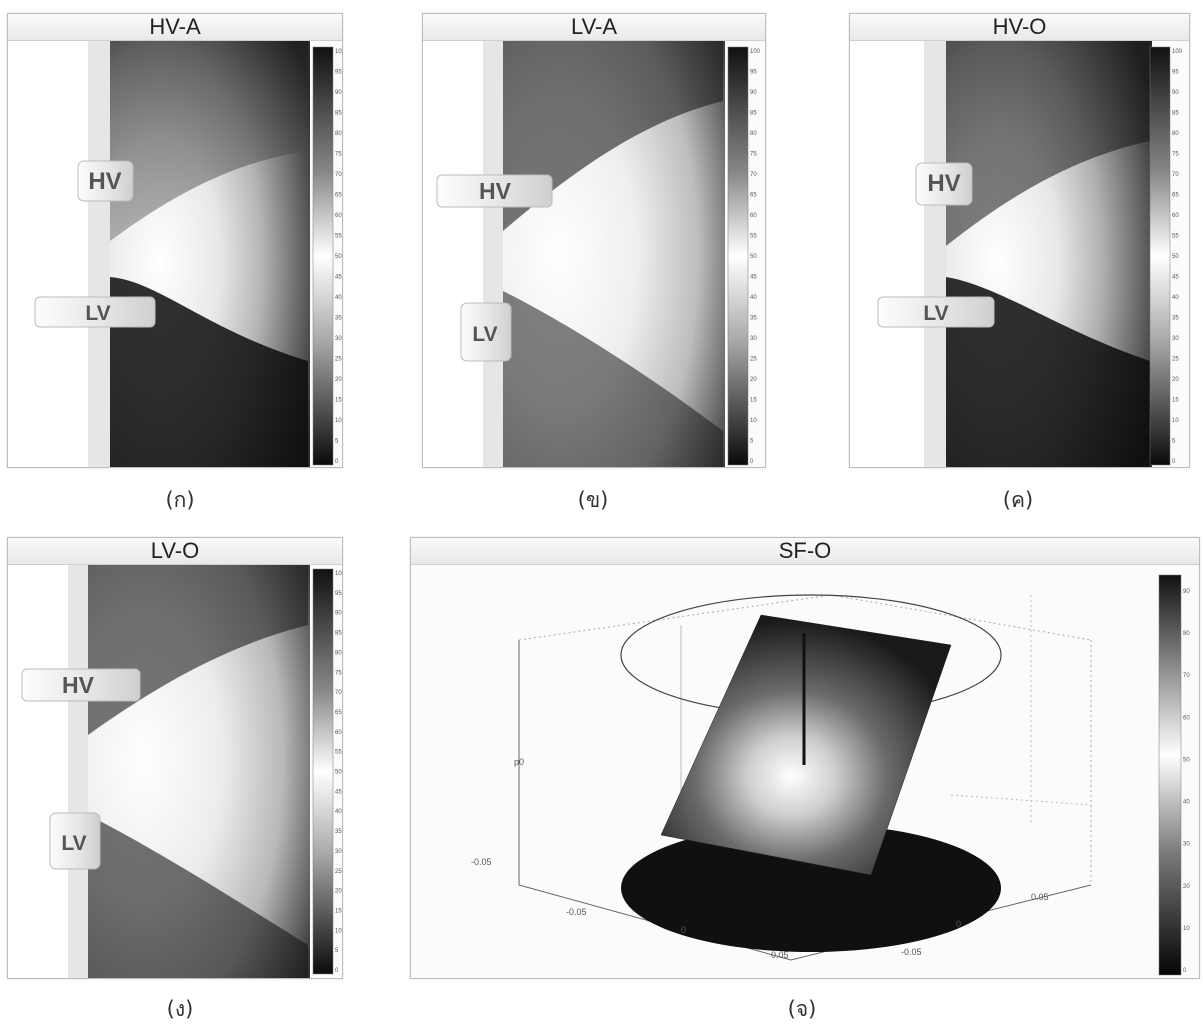  Describe the element at coordinates (975, 924) in the screenshot. I see `axis-ticks-right-front: -0.05 0 0.05` at that location.